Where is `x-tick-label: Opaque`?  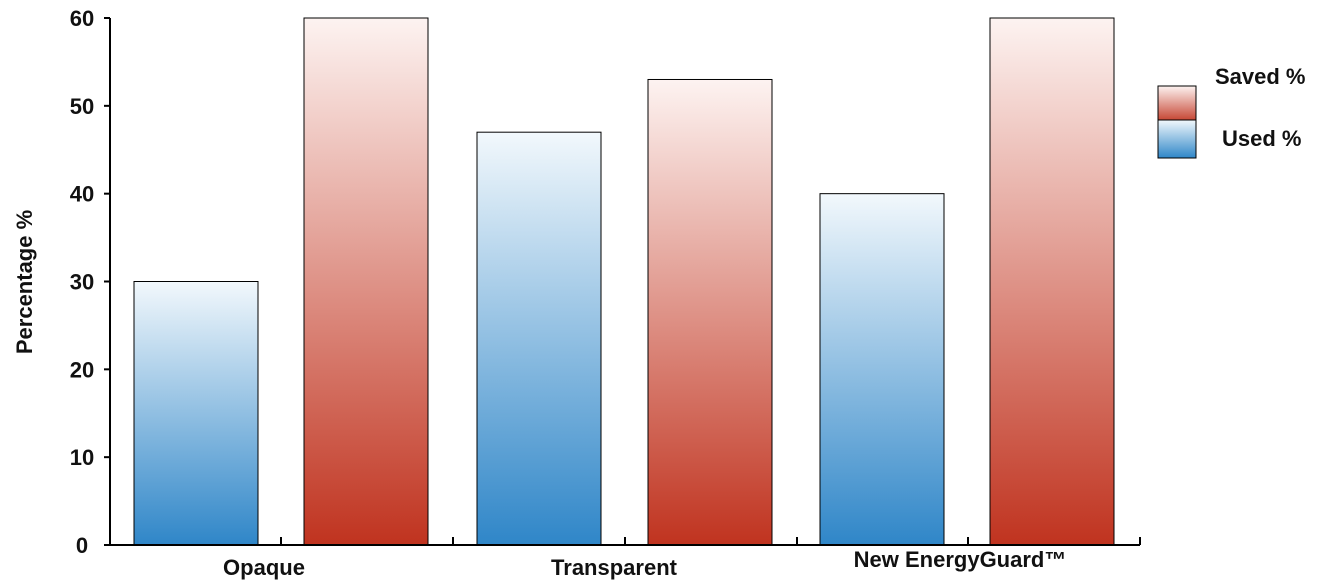 x-tick-label: Opaque is located at coordinates (264, 567).